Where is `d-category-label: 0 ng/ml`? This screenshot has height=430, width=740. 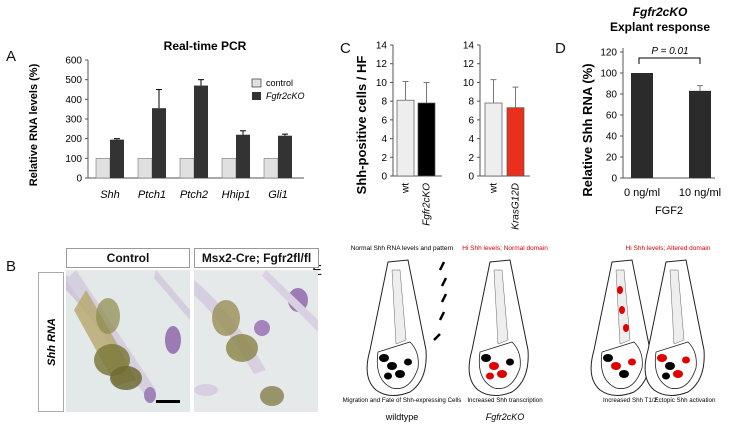
d-category-label: 0 ng/ml is located at coordinates (642, 193).